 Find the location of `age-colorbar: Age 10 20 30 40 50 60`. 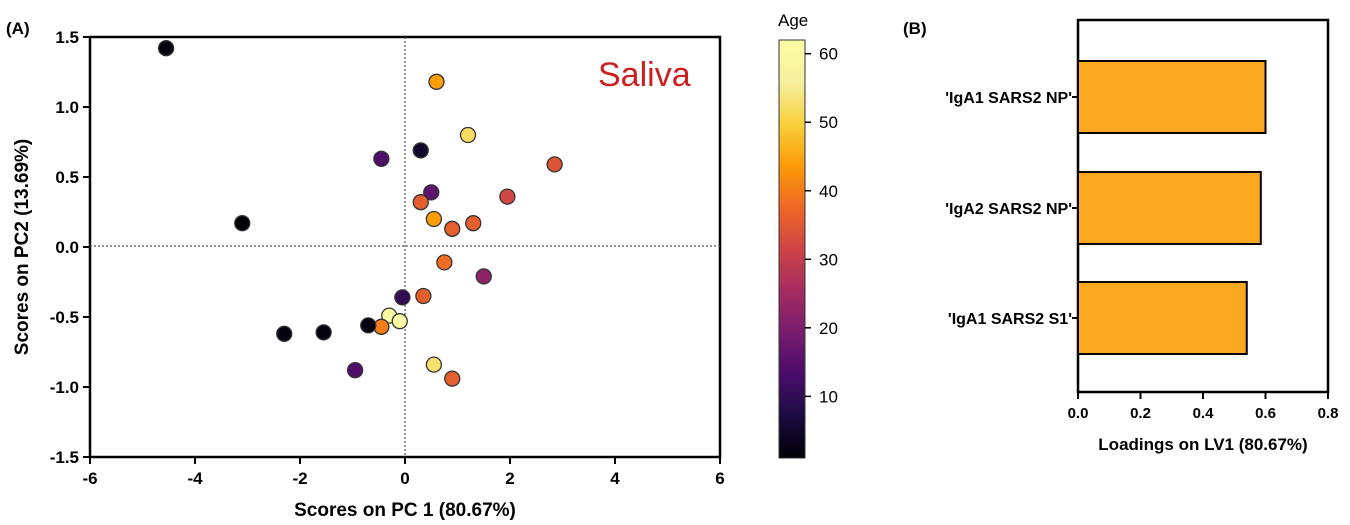

age-colorbar: Age 10 20 30 40 50 60 is located at coordinates (808, 235).